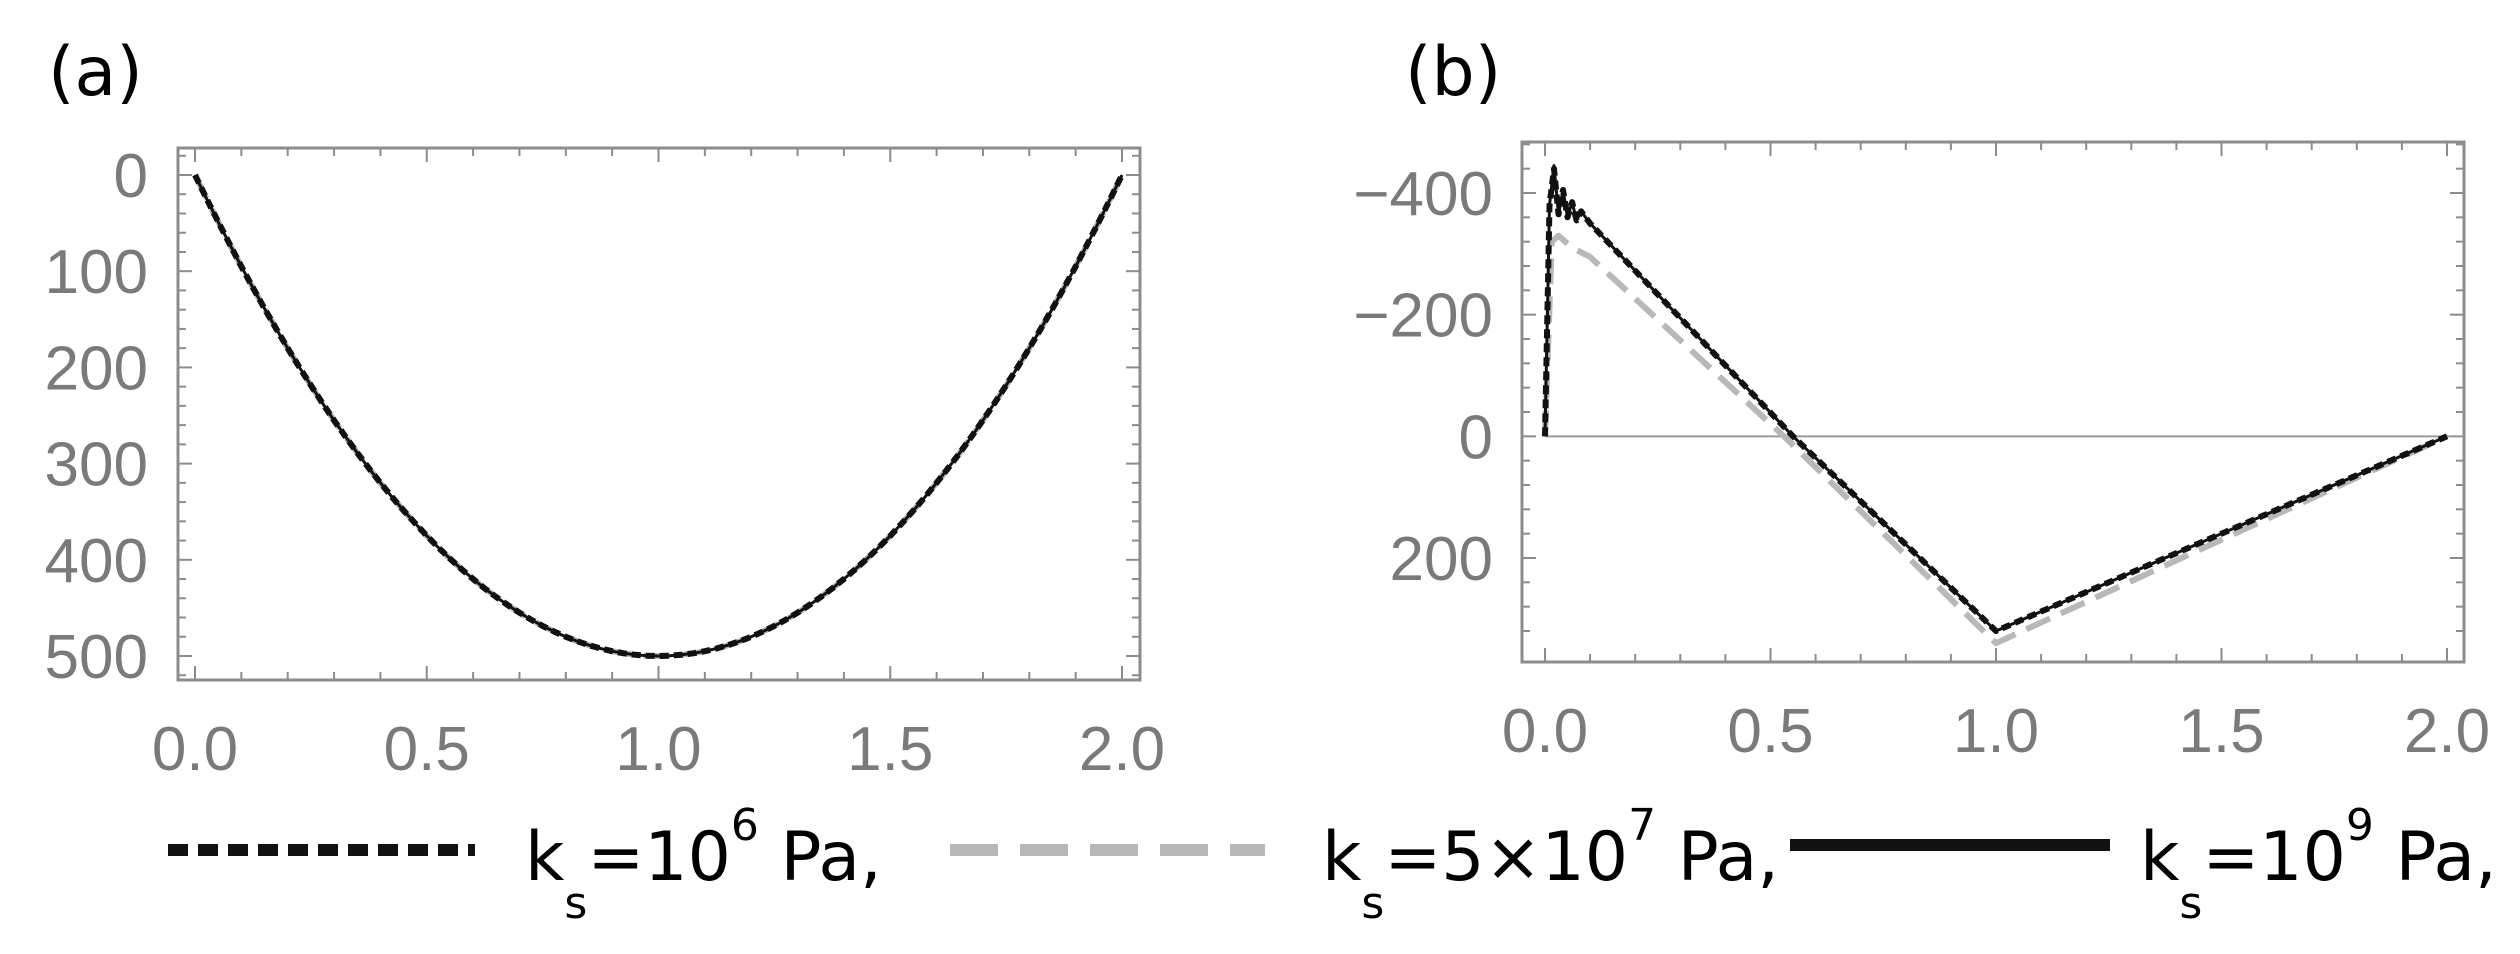 The image size is (2520, 954). What do you see at coordinates (195, 749) in the screenshot?
I see `panel-a-xtick-label: 0.0` at bounding box center [195, 749].